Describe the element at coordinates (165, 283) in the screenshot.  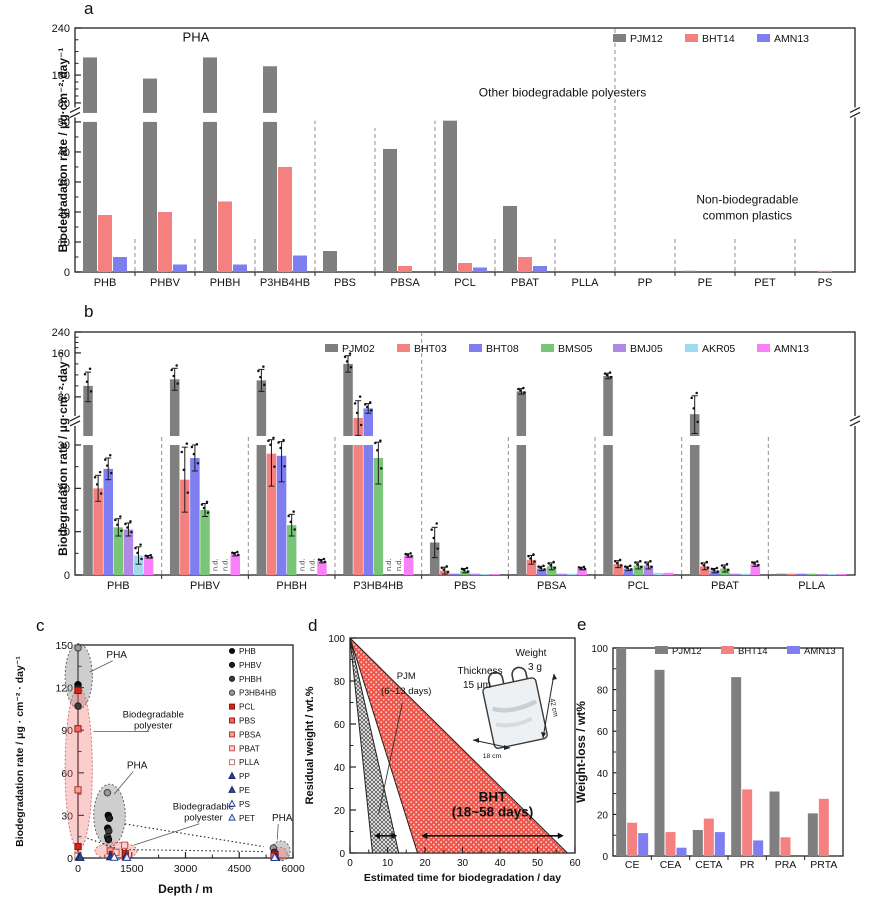
I see `category-label: PHBV` at that location.